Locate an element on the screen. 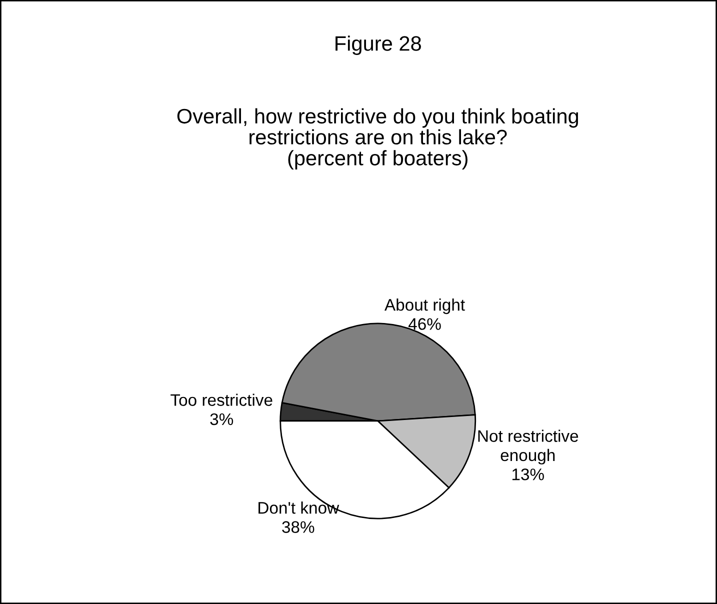  data-label: 13% is located at coordinates (528, 474).